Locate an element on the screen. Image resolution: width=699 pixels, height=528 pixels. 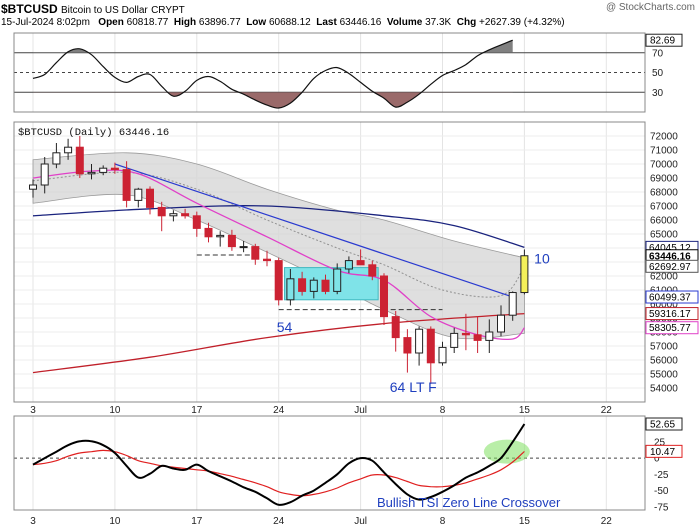
y-tick-label: 70000 is located at coordinates (664, 165).